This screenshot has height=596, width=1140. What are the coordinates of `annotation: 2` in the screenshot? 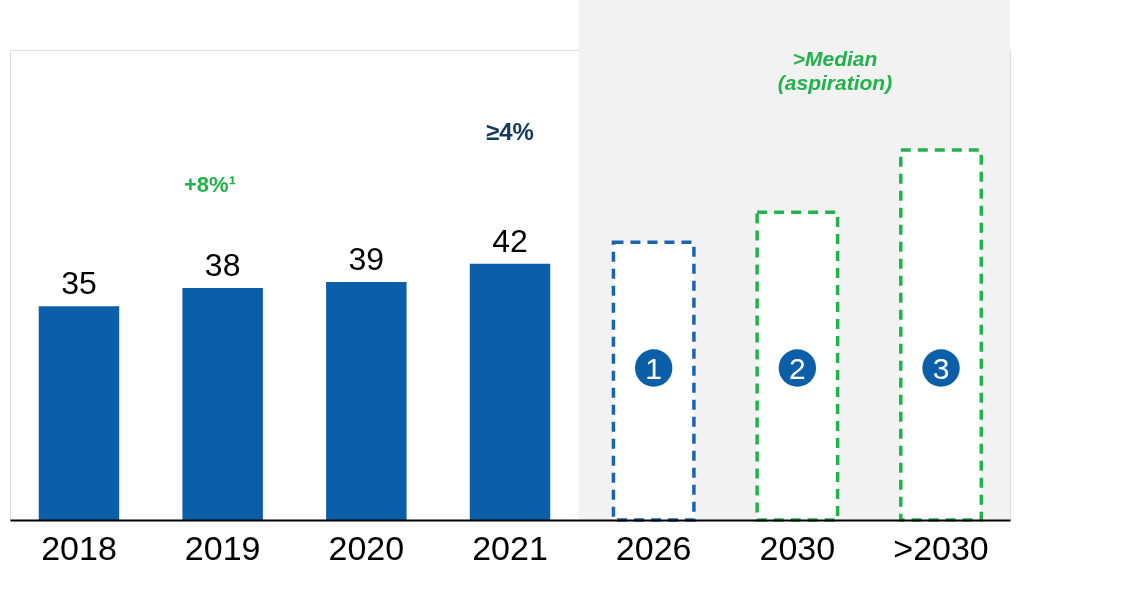 It's located at (797, 368).